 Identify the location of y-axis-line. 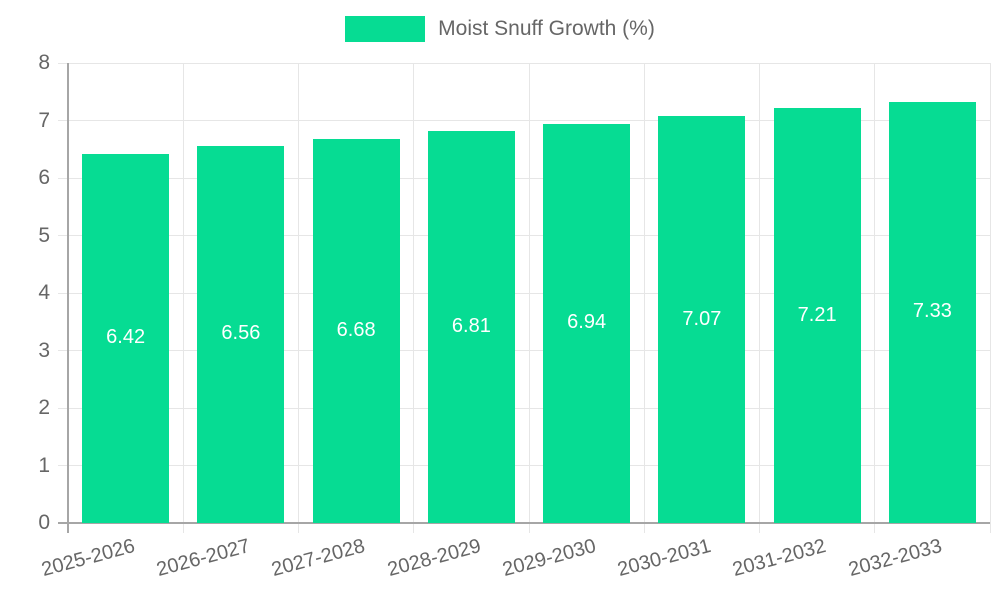
(68, 298).